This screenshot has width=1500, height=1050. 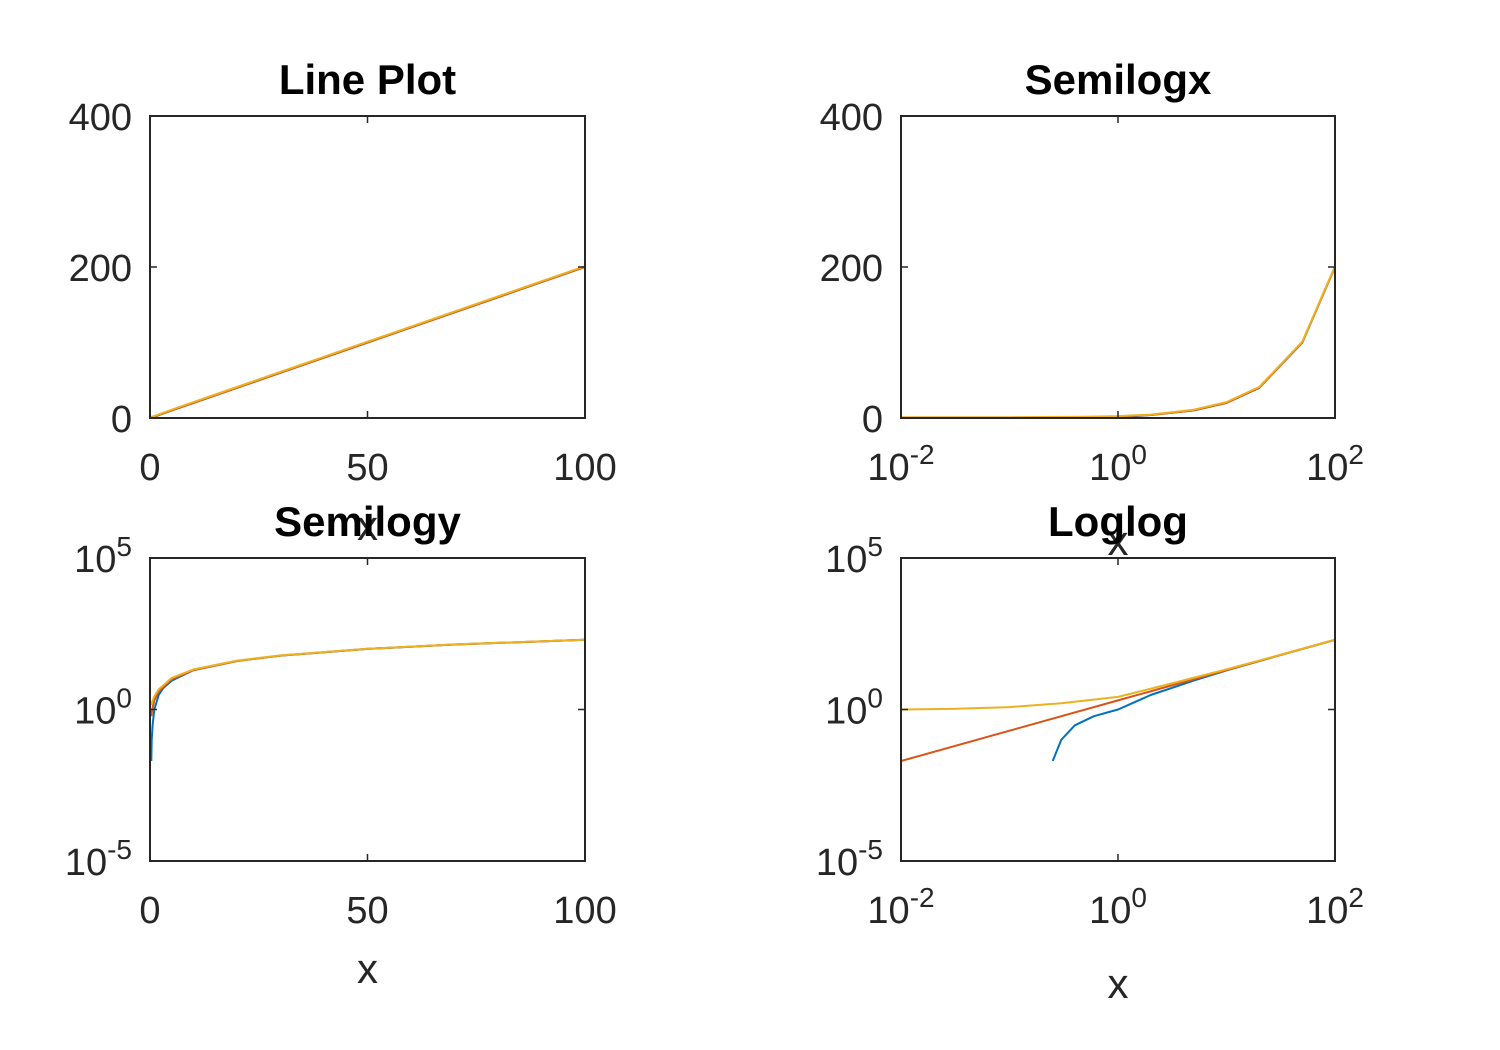 I want to click on chart-title: Semilogy, so click(x=367, y=521).